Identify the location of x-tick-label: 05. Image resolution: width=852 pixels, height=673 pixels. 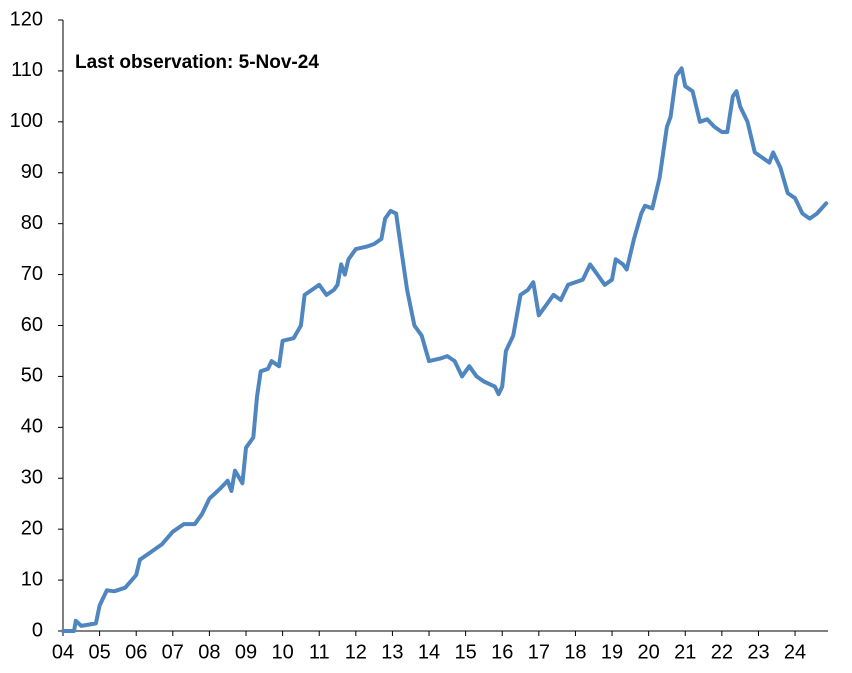
(99, 652).